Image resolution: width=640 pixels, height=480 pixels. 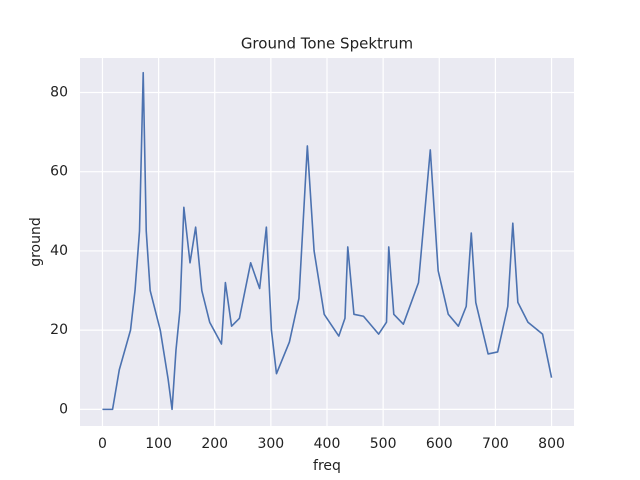 What do you see at coordinates (214, 444) in the screenshot?
I see `x-tick-label: 200` at bounding box center [214, 444].